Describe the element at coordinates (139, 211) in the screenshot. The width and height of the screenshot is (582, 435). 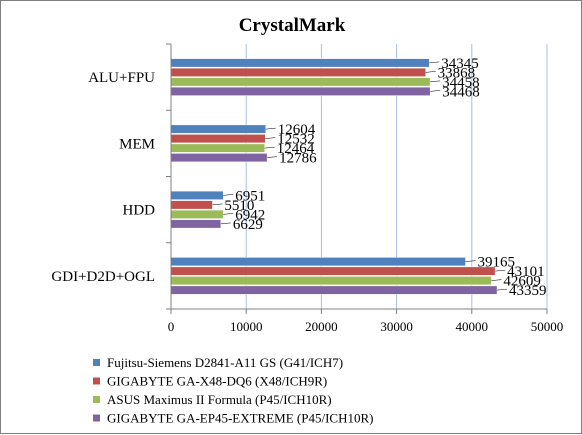
I see `category-label-hdd: HDD` at that location.